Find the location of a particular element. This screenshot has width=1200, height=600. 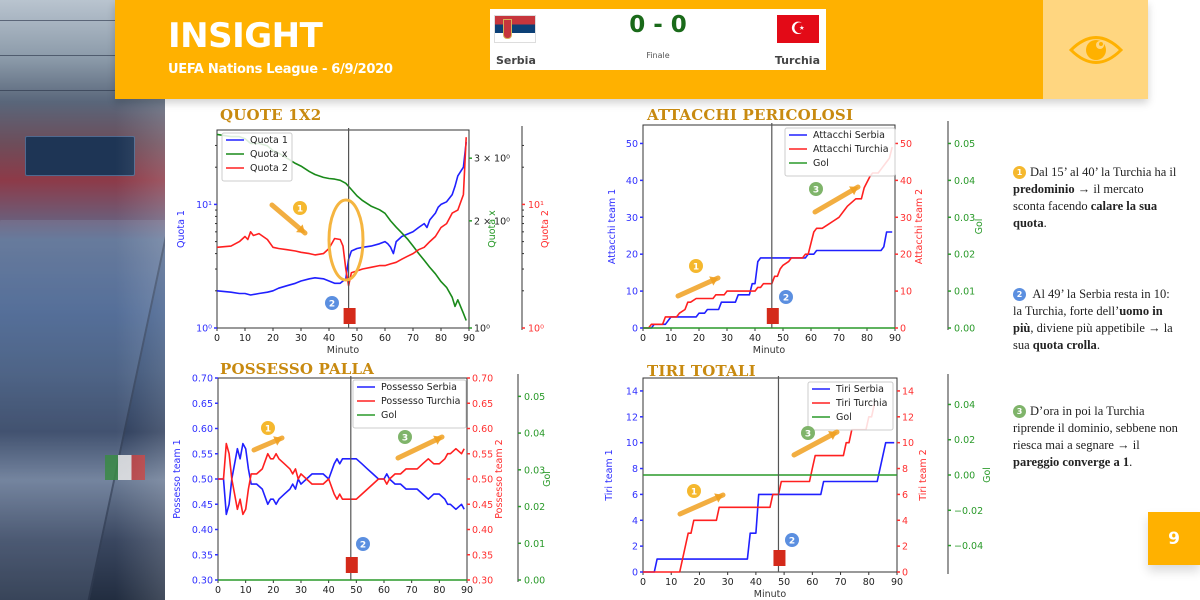

note-number-badge: 1 is located at coordinates (1019, 172).